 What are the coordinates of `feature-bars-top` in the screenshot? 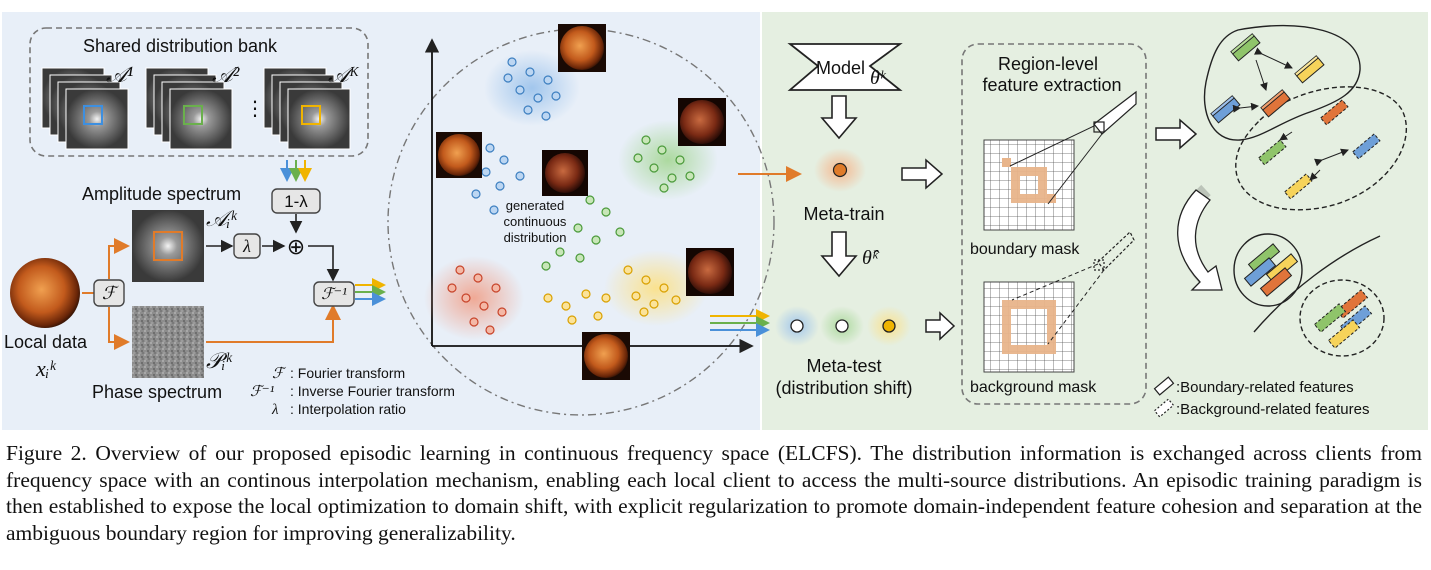 It's located at (1295, 116).